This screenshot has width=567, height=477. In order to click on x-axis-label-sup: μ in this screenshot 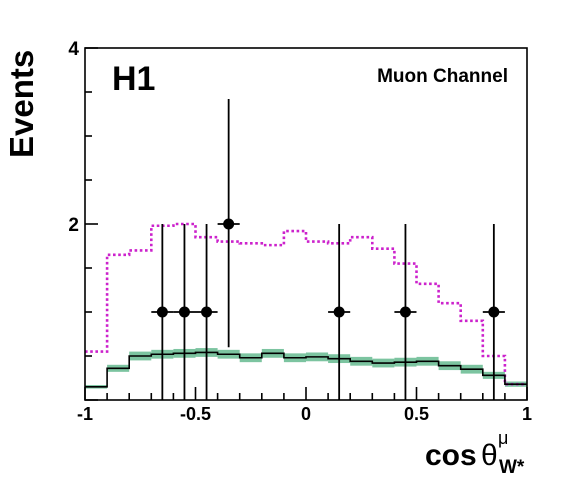, I will do `click(503, 438)`.